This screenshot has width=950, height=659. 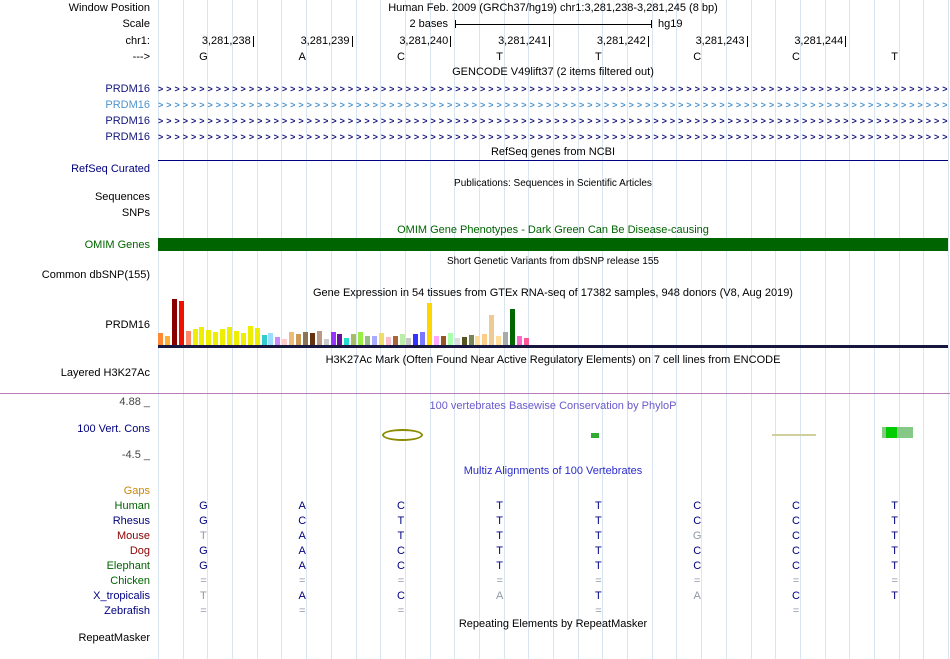 I want to click on conservation-track-label: 100 Vert. Cons, so click(x=113, y=429).